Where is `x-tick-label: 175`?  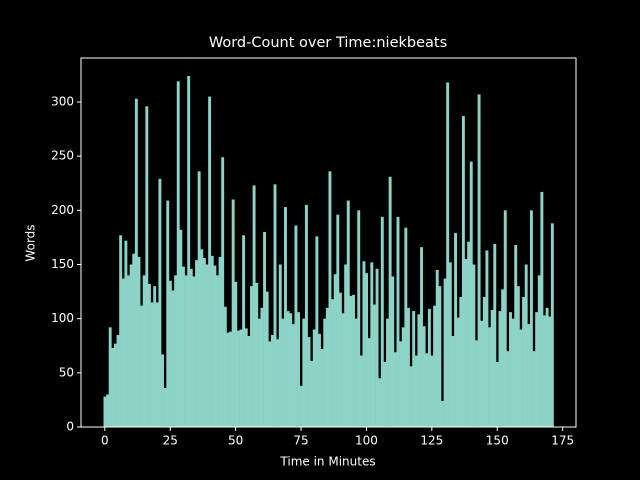 x-tick-label: 175 is located at coordinates (562, 441).